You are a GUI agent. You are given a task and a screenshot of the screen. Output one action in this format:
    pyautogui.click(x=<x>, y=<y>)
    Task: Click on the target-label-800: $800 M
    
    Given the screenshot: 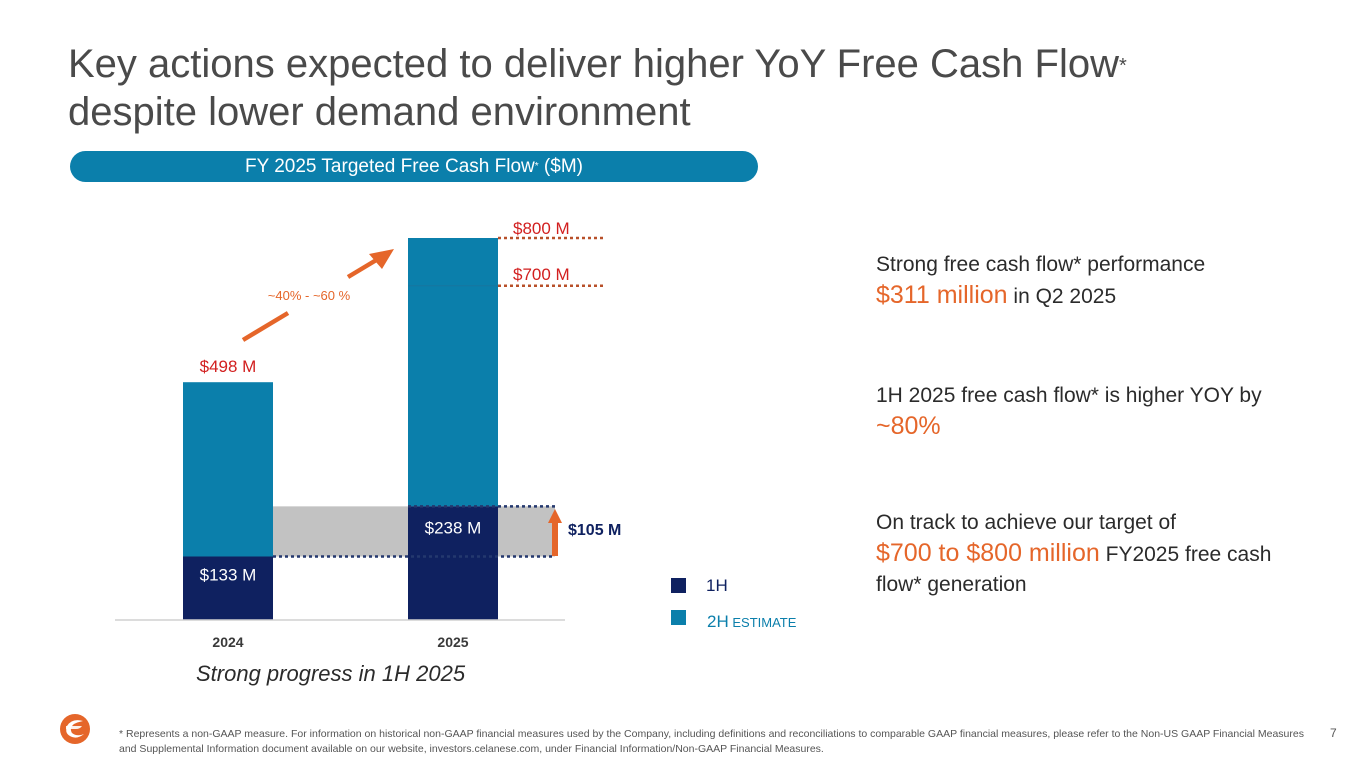 What is the action you would take?
    pyautogui.click(x=541, y=228)
    